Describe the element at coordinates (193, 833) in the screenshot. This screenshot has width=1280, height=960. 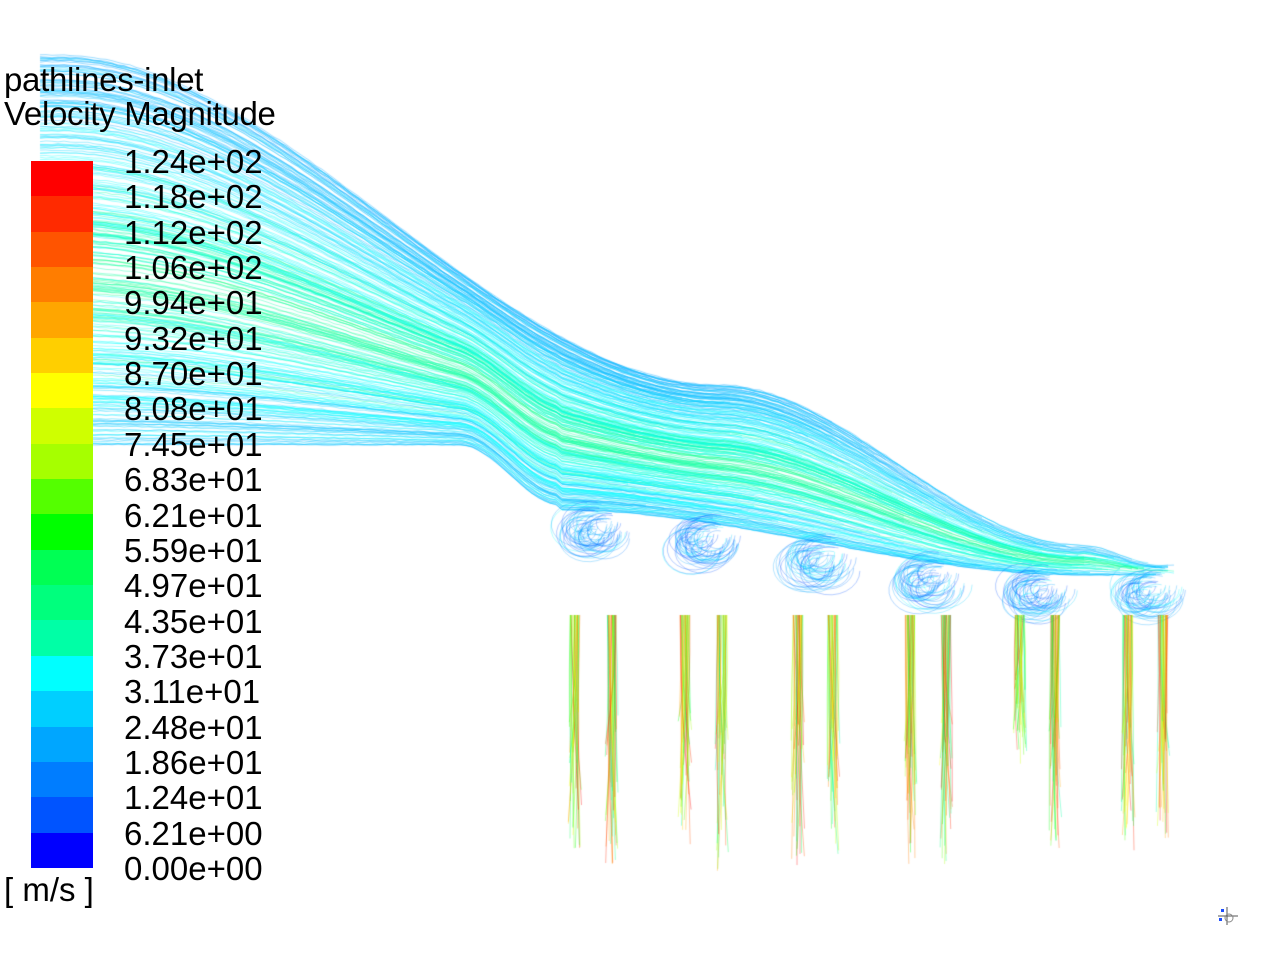
I see `colorbar-tick-label: 6.21e+00` at that location.